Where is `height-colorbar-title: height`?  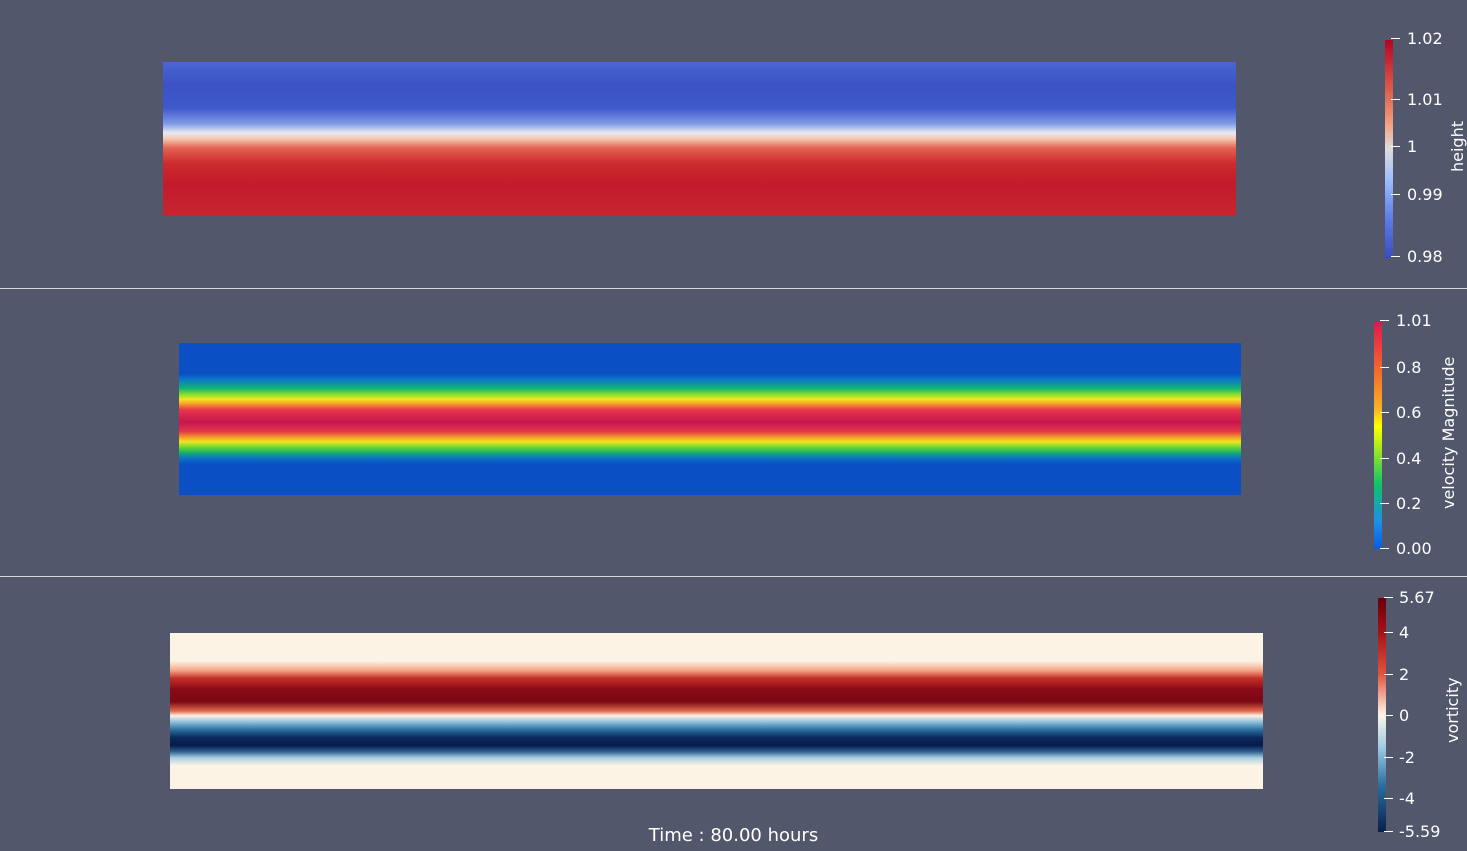 height-colorbar-title: height is located at coordinates (1457, 146).